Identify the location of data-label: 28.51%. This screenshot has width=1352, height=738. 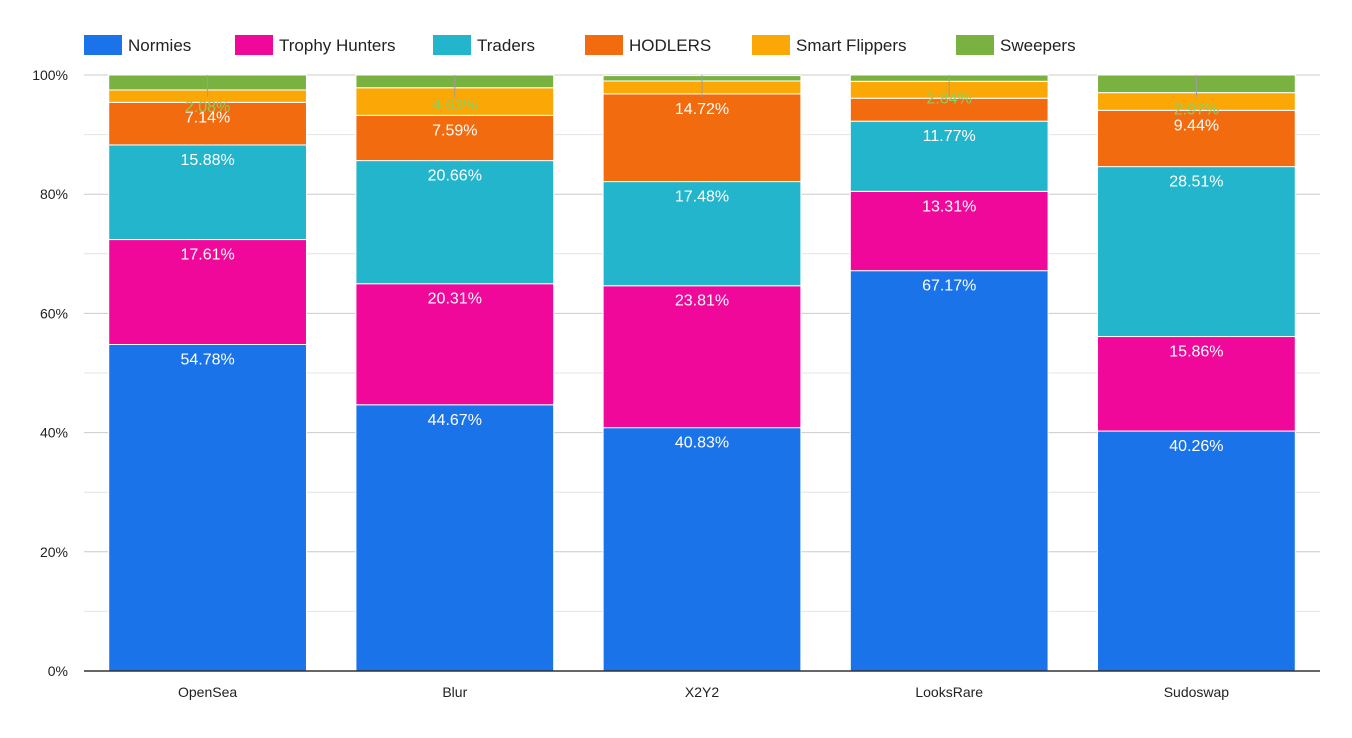
(1196, 182).